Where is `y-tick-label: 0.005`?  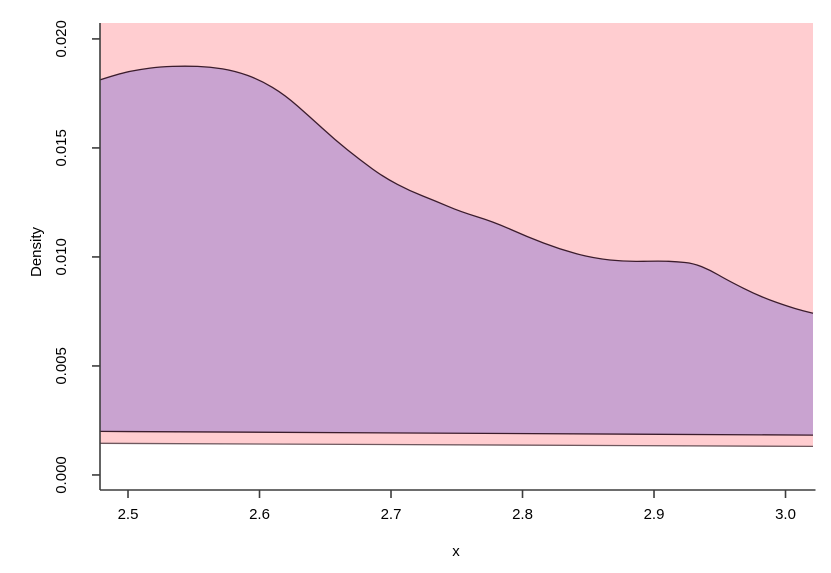
y-tick-label: 0.005 is located at coordinates (61, 366).